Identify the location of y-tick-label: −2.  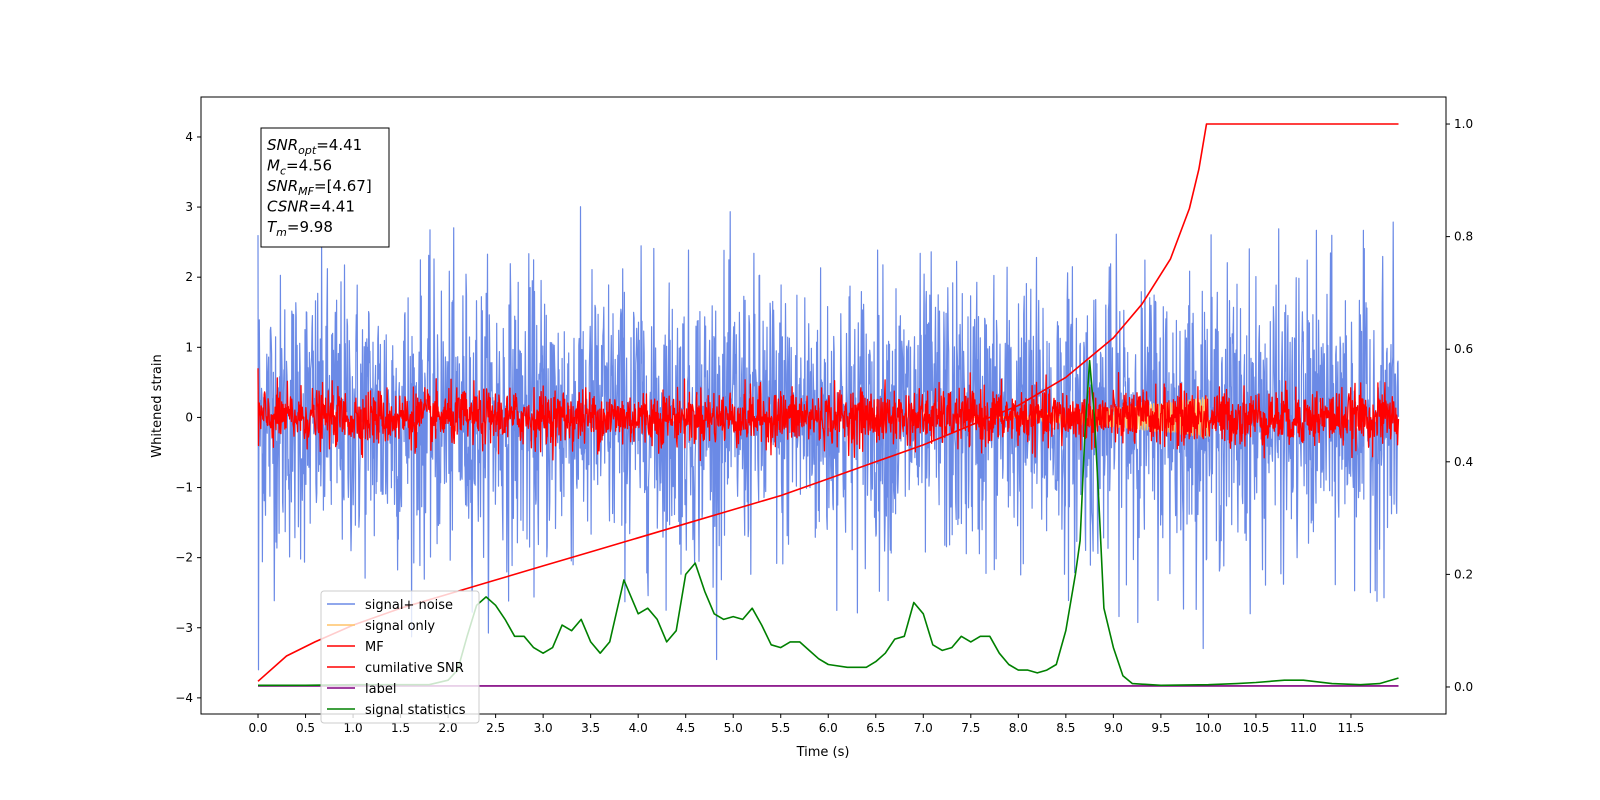
(184, 558).